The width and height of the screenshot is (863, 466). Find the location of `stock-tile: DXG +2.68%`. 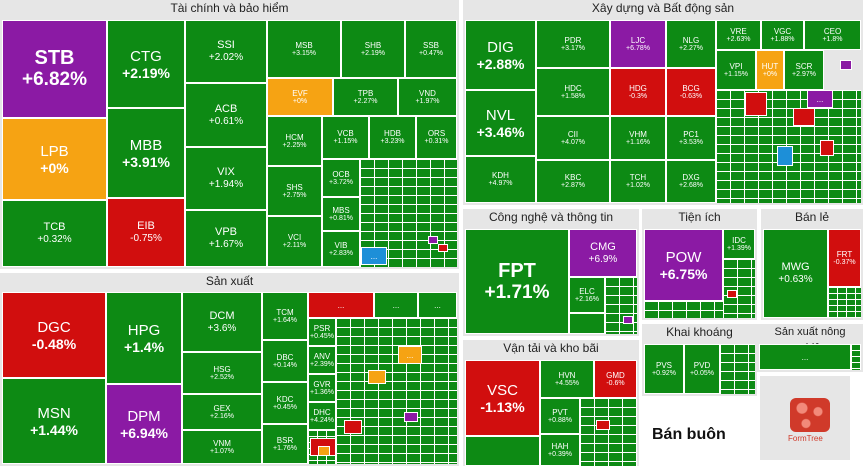

stock-tile: DXG +2.68% is located at coordinates (691, 181).